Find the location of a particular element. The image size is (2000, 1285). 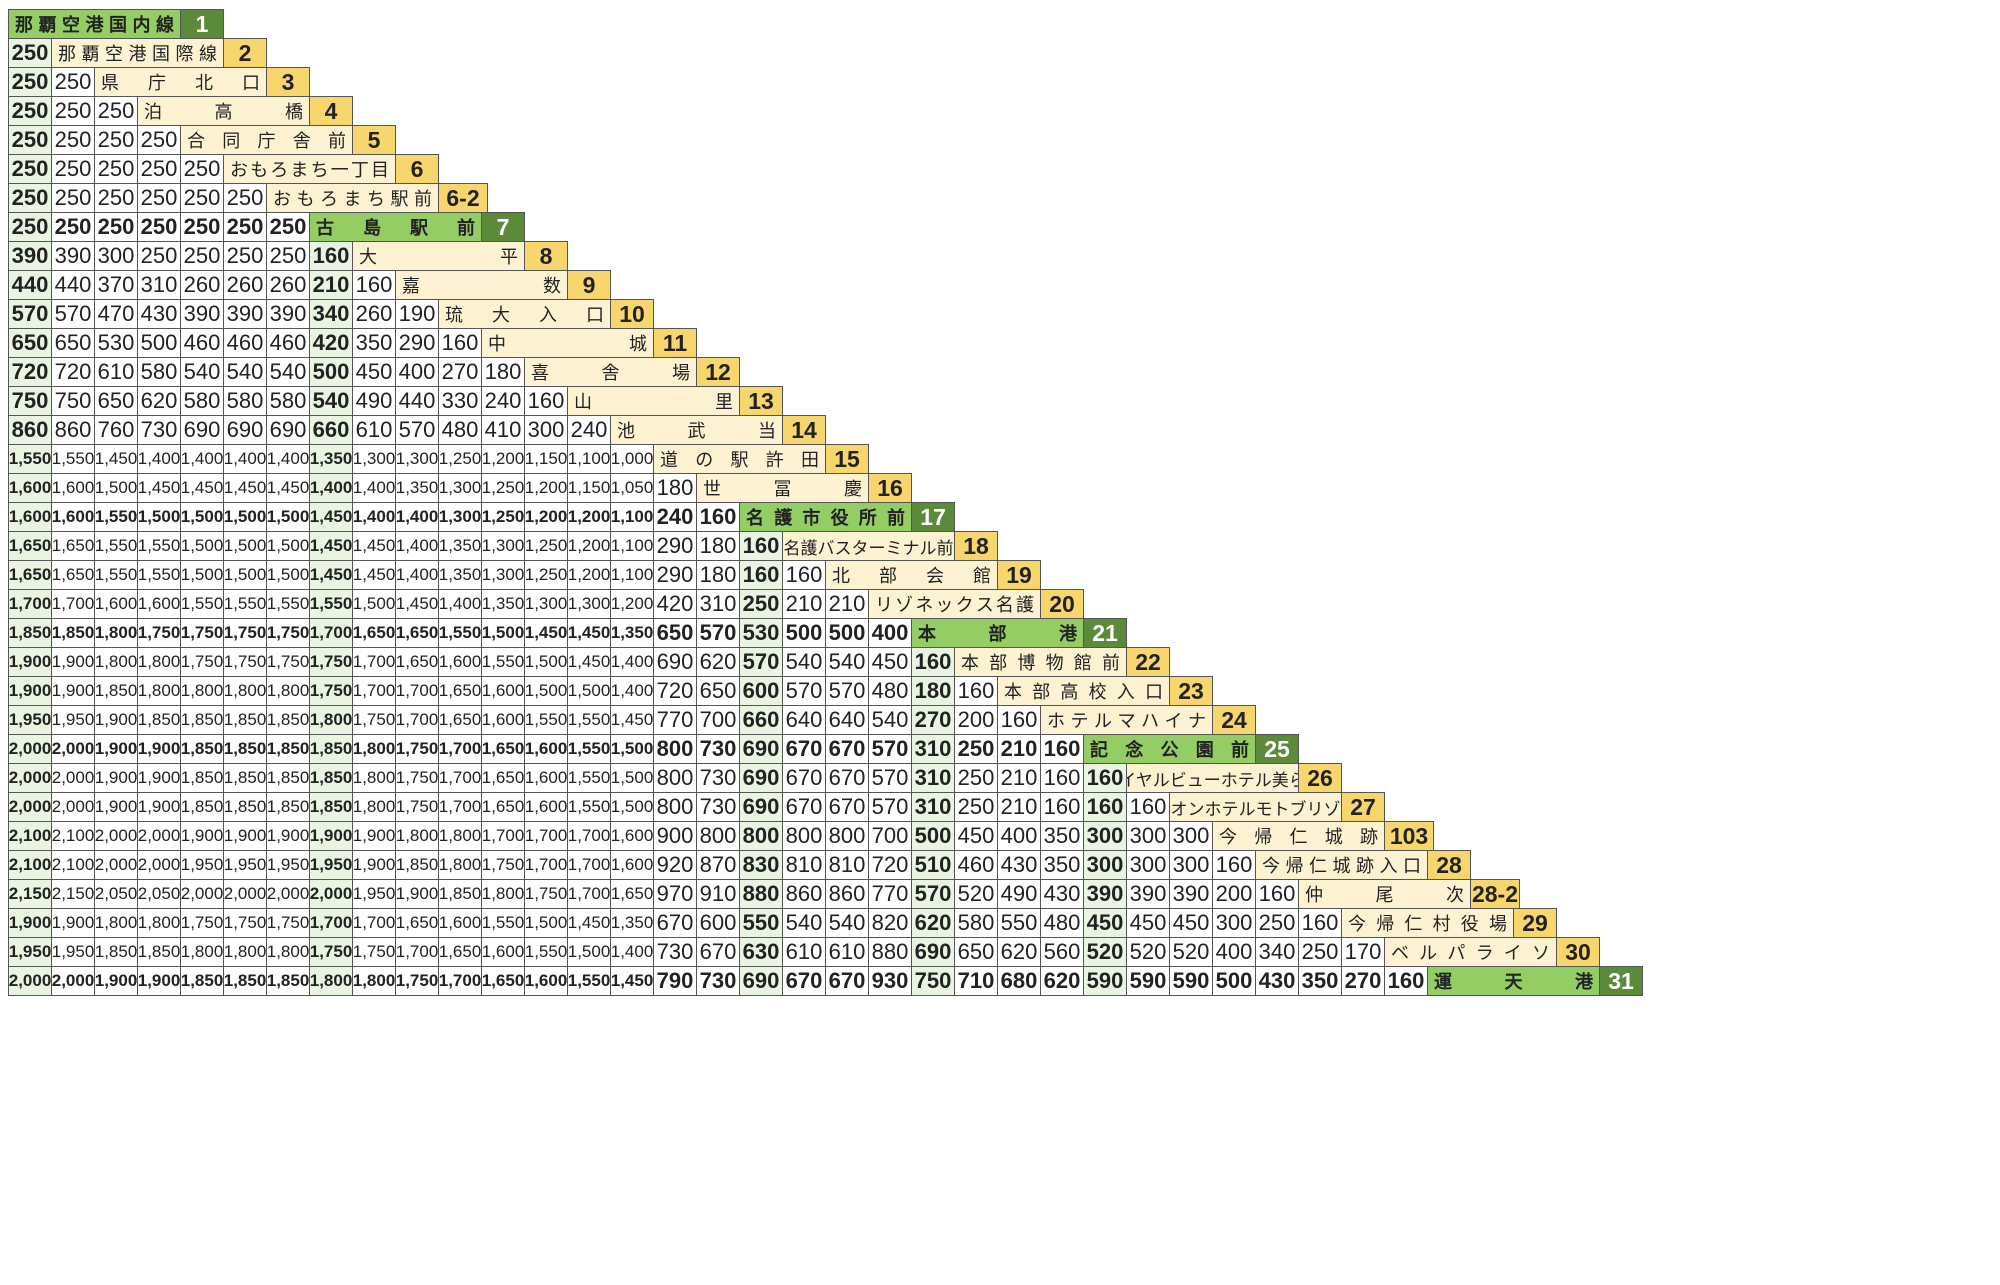

fare-cell: 860 is located at coordinates (73, 430).